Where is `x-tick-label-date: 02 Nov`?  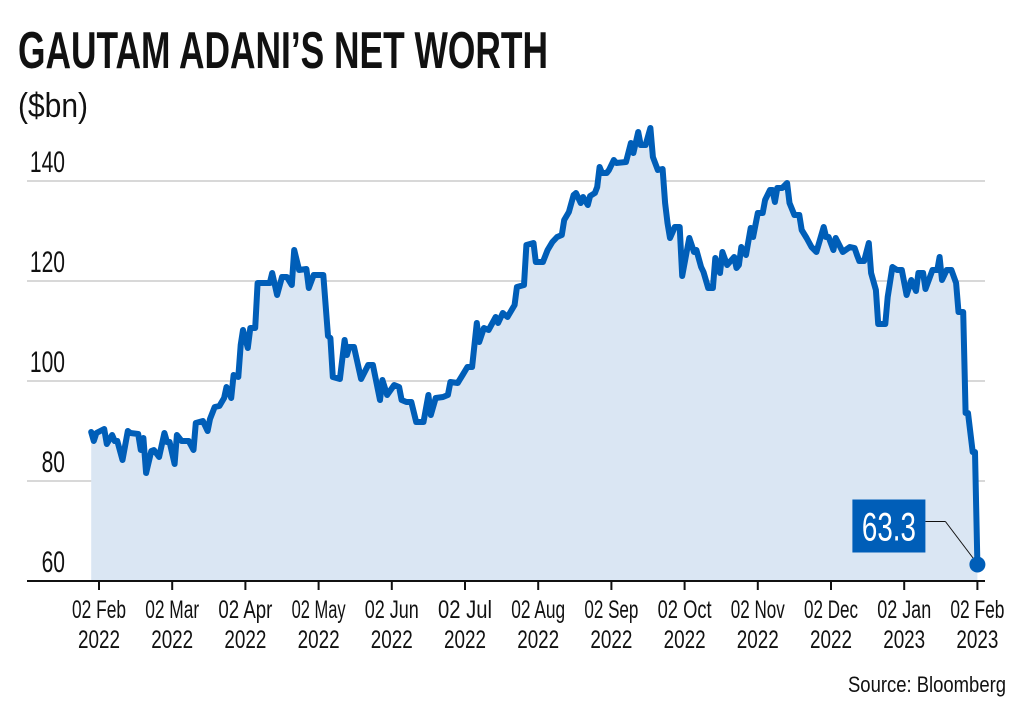 x-tick-label-date: 02 Nov is located at coordinates (758, 610).